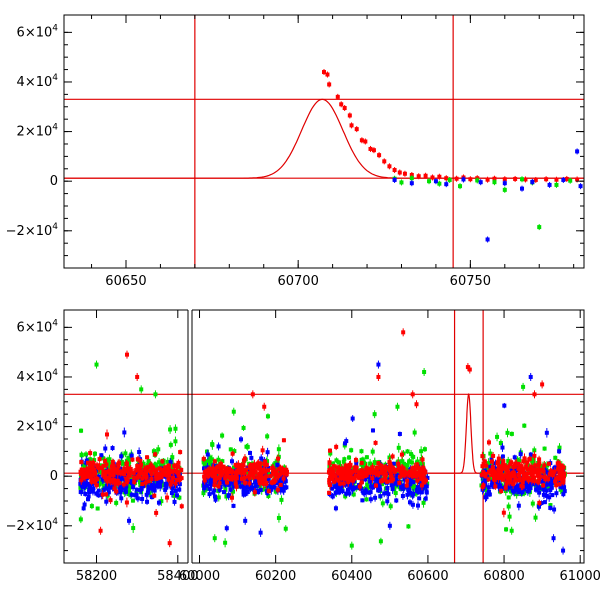 Image resolution: width=600 pixels, height=604 pixels. What do you see at coordinates (35, 82) in the screenshot?
I see `y-tick-mantissa: 4×10` at bounding box center [35, 82].